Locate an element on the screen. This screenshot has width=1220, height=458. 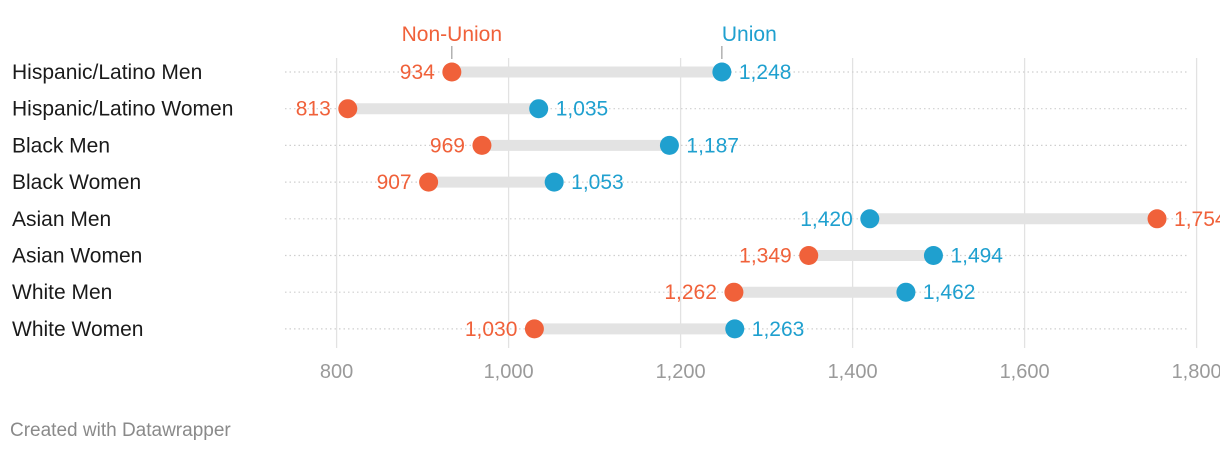
union-value-label: 1,035 is located at coordinates (582, 109).